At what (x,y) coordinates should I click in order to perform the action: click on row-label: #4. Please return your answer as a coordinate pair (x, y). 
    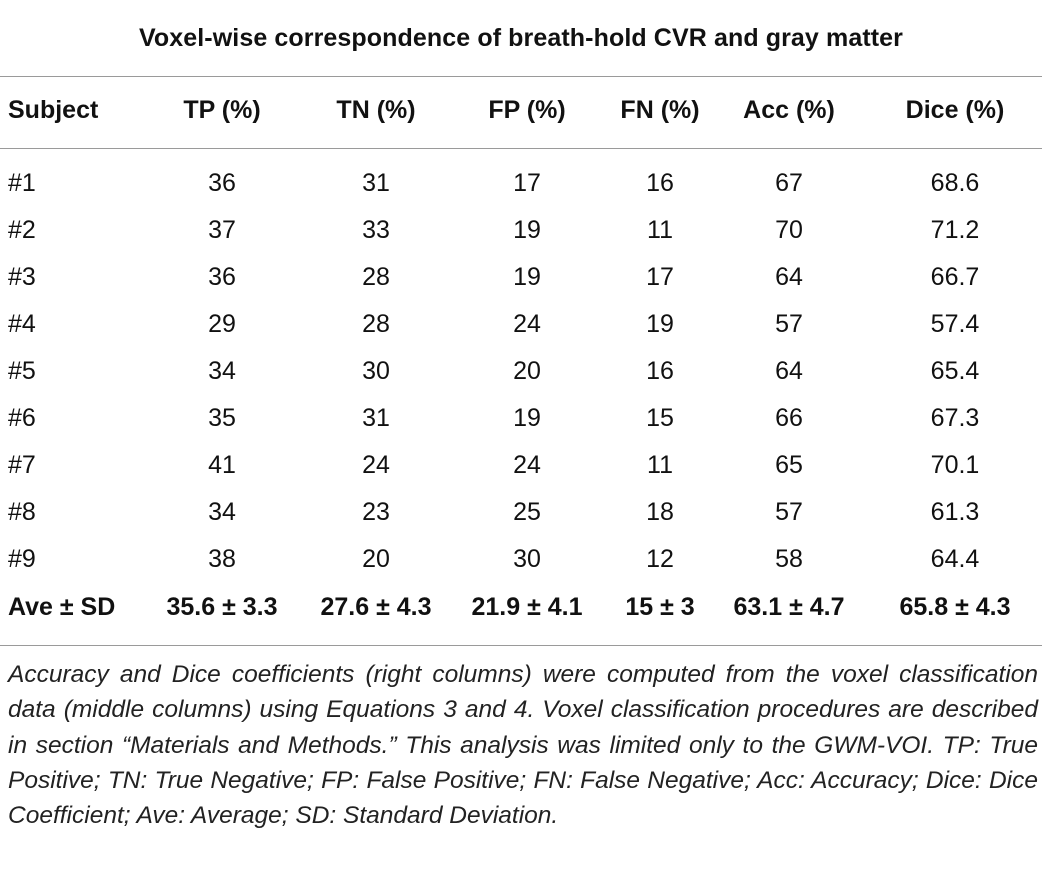
    Looking at the image, I should click on (22, 324).